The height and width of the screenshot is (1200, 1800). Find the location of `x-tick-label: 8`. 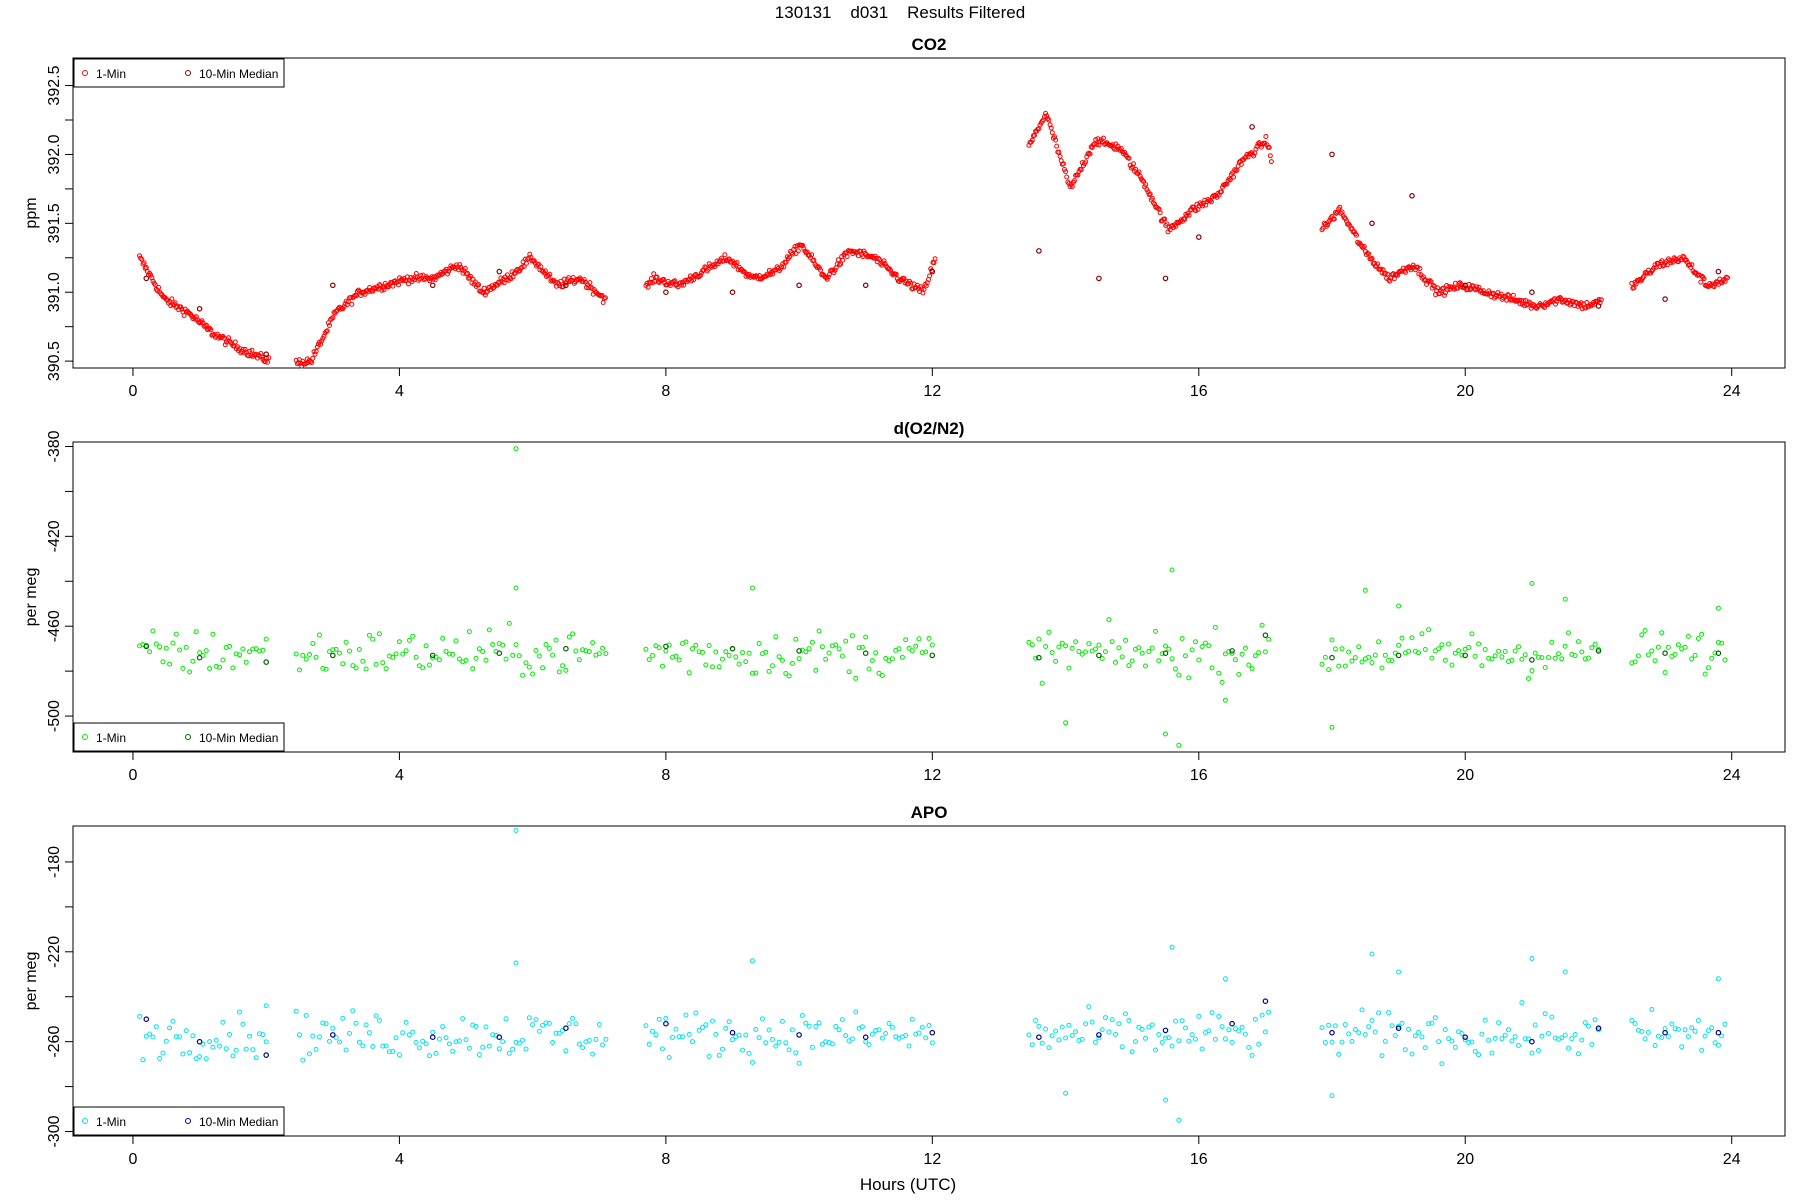

x-tick-label: 8 is located at coordinates (665, 775).